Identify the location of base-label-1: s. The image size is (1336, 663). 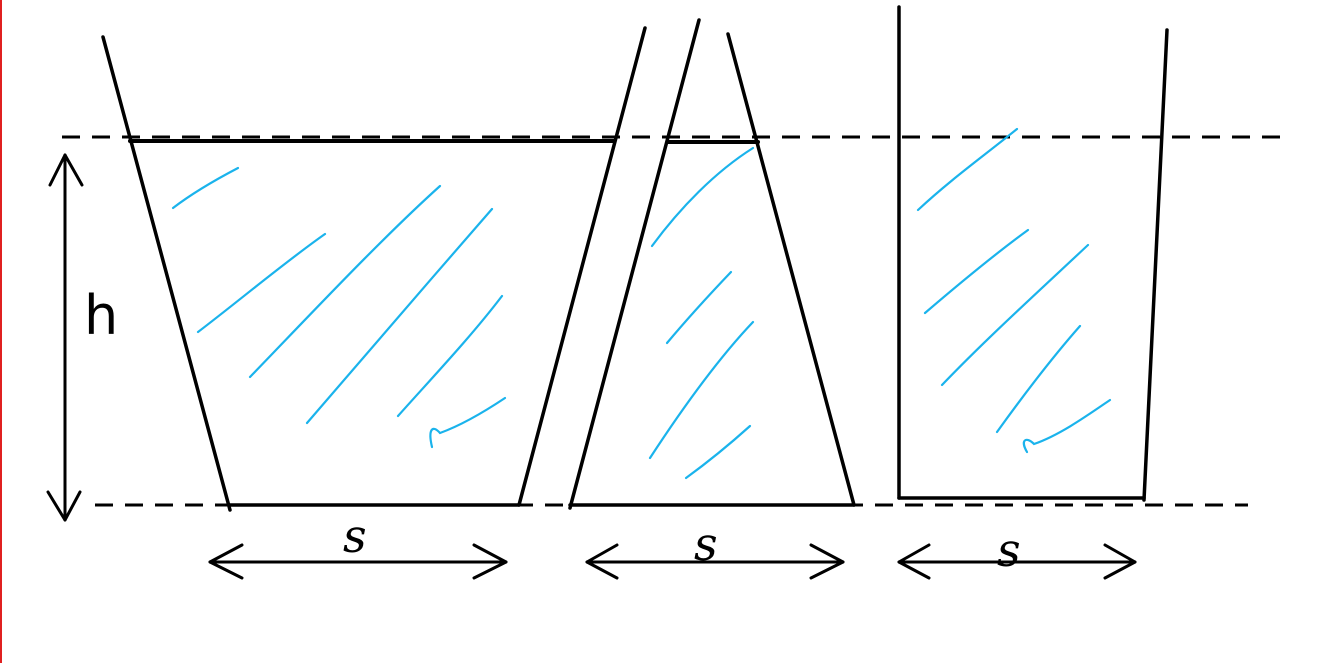
(355, 536).